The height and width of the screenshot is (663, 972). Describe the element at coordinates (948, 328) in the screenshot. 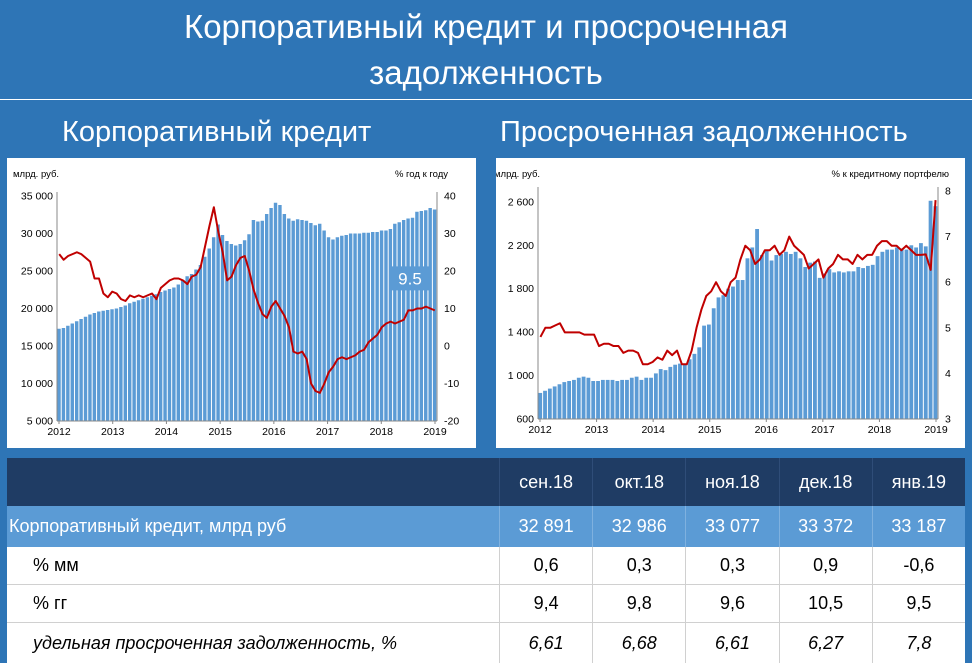

I see `right-tick-label: 5` at that location.